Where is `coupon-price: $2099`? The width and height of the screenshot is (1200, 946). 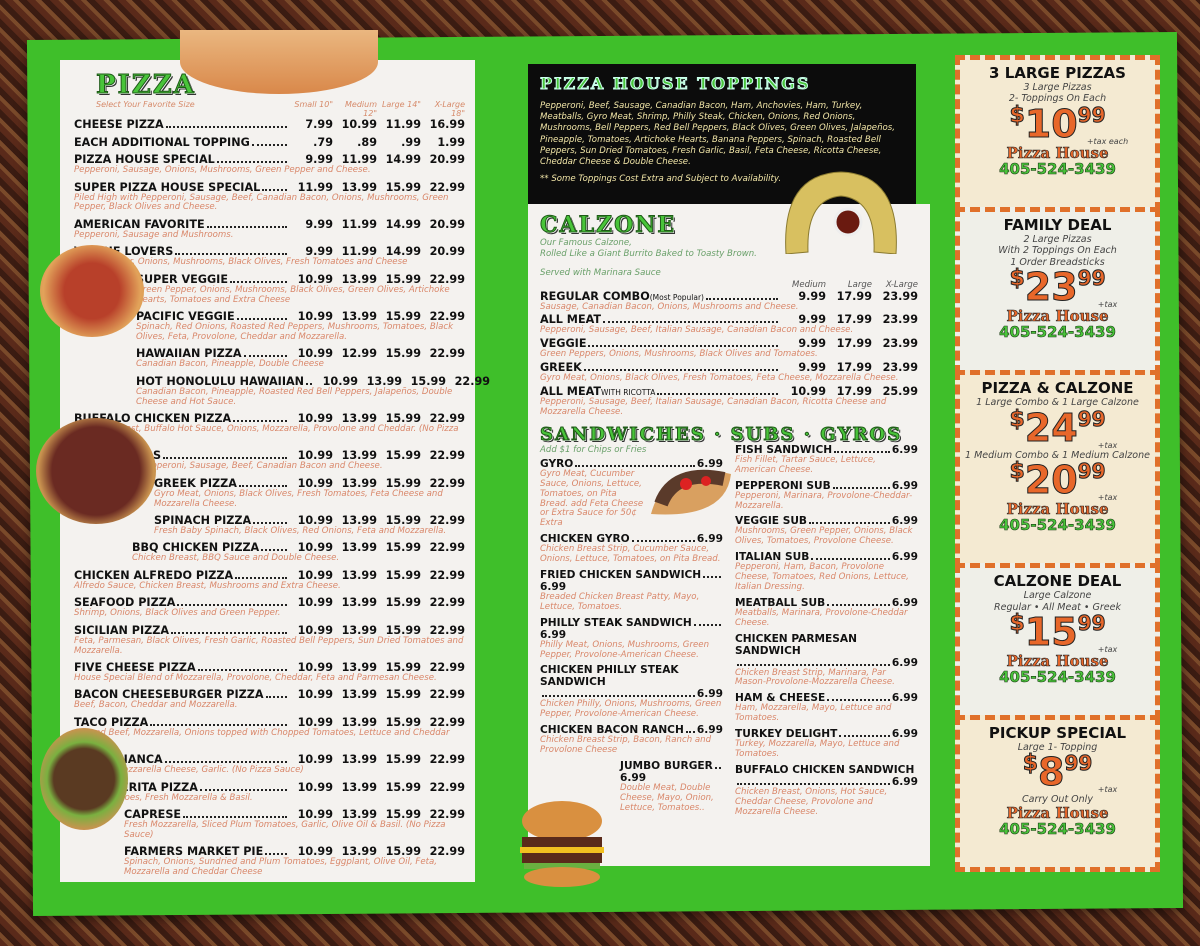 coupon-price: $2099 is located at coordinates (1057, 480).